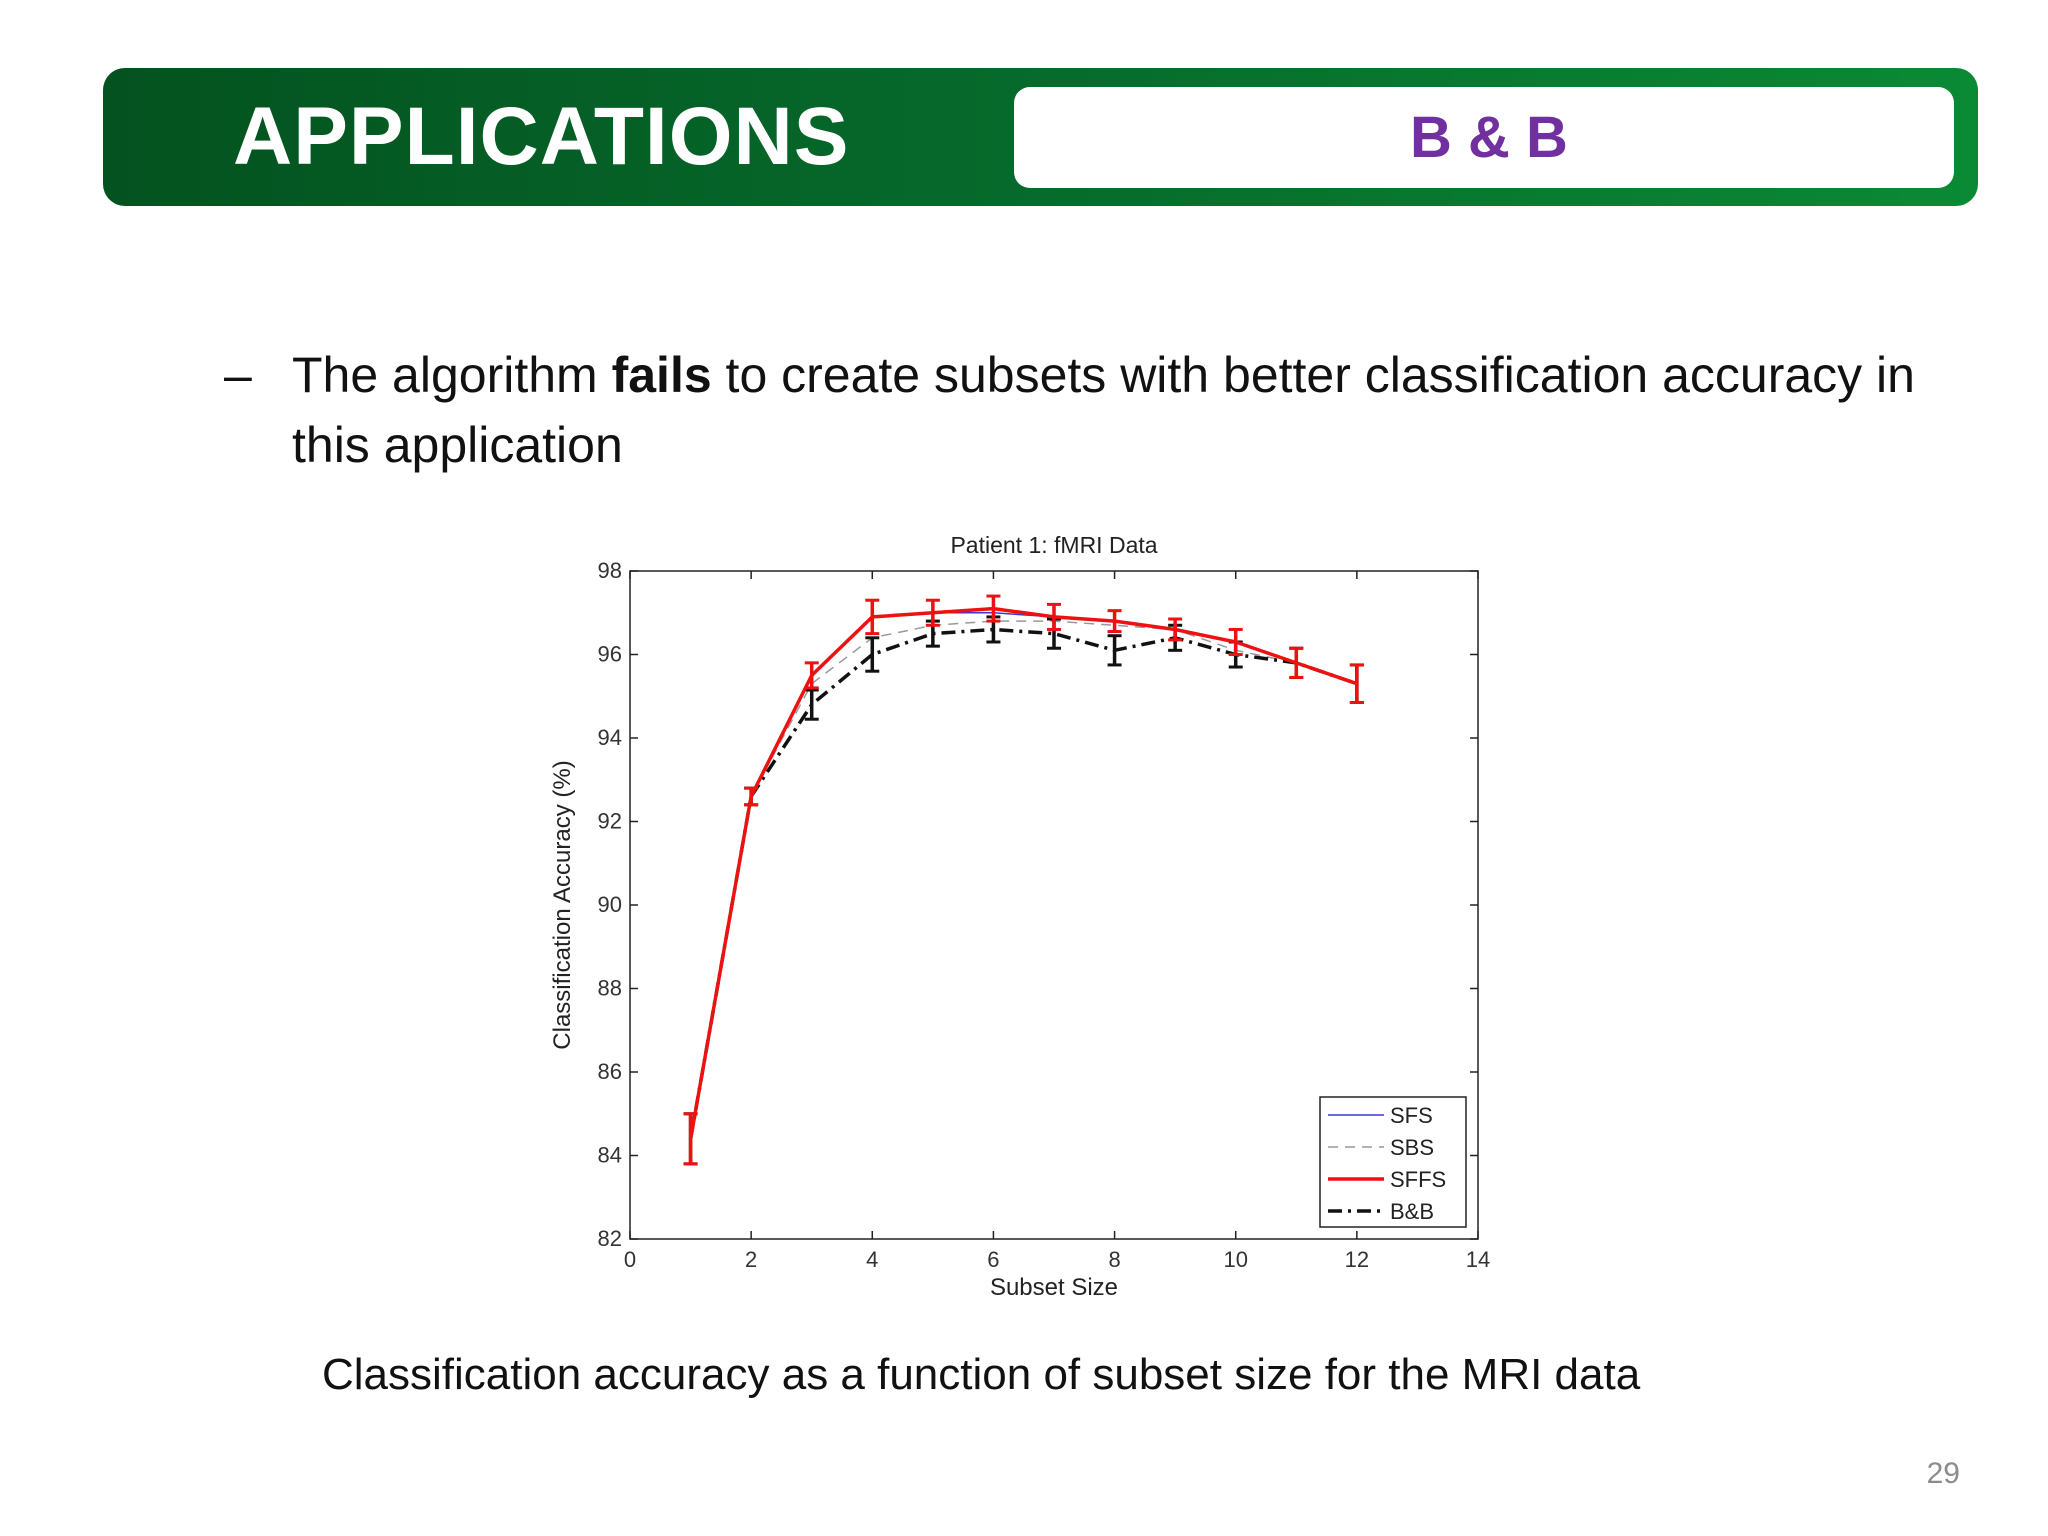 The image size is (2048, 1536). What do you see at coordinates (562, 904) in the screenshot?
I see `y-axis-label: Classification Accuracy (%)` at bounding box center [562, 904].